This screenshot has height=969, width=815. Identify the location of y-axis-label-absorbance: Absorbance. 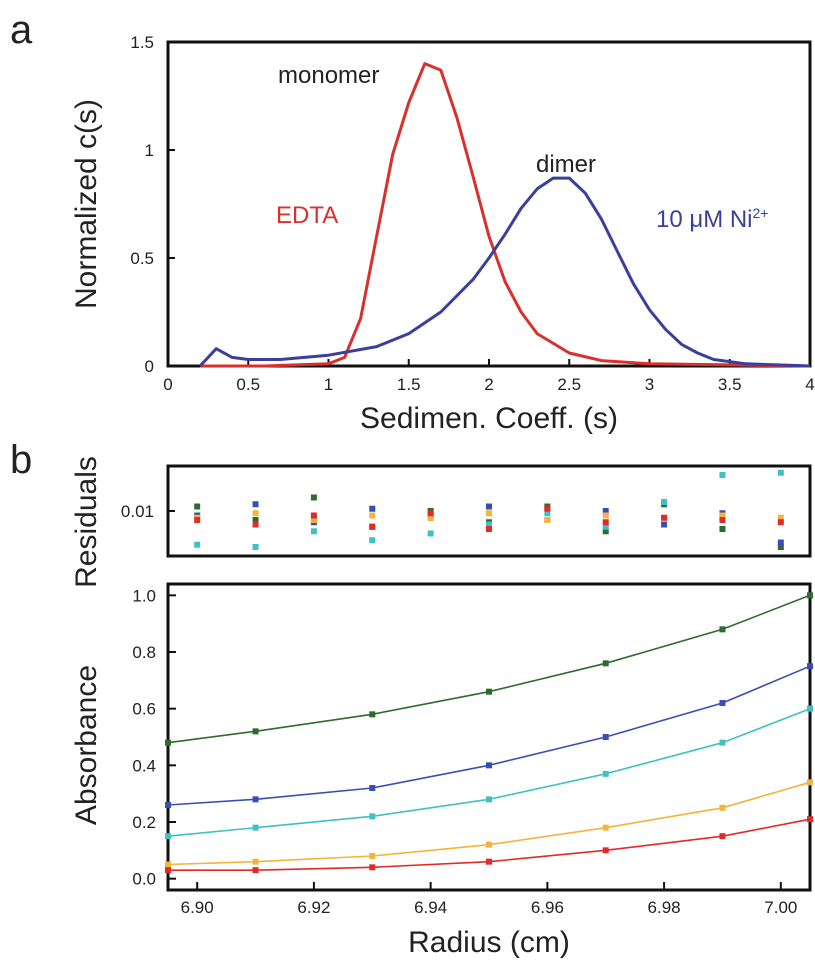
(86, 745).